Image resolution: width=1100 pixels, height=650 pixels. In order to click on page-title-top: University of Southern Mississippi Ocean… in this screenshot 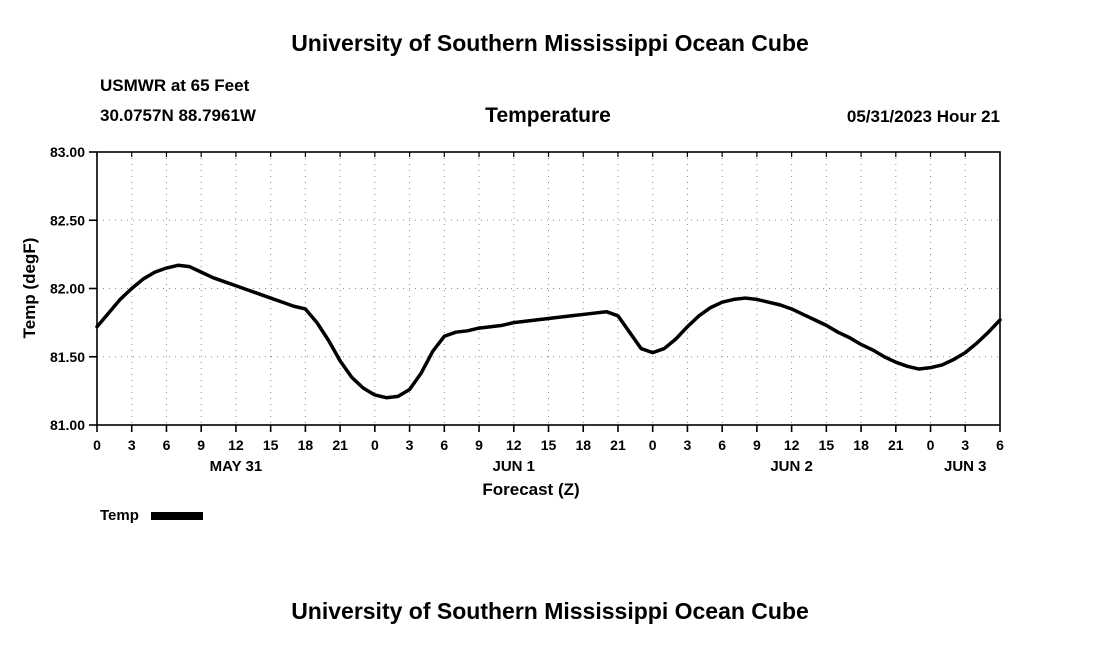, I will do `click(550, 43)`.